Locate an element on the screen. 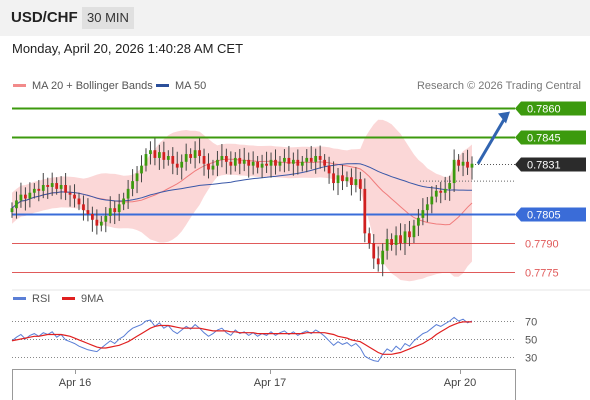 The height and width of the screenshot is (400, 590). level-box-0.7805 is located at coordinates (550, 214).